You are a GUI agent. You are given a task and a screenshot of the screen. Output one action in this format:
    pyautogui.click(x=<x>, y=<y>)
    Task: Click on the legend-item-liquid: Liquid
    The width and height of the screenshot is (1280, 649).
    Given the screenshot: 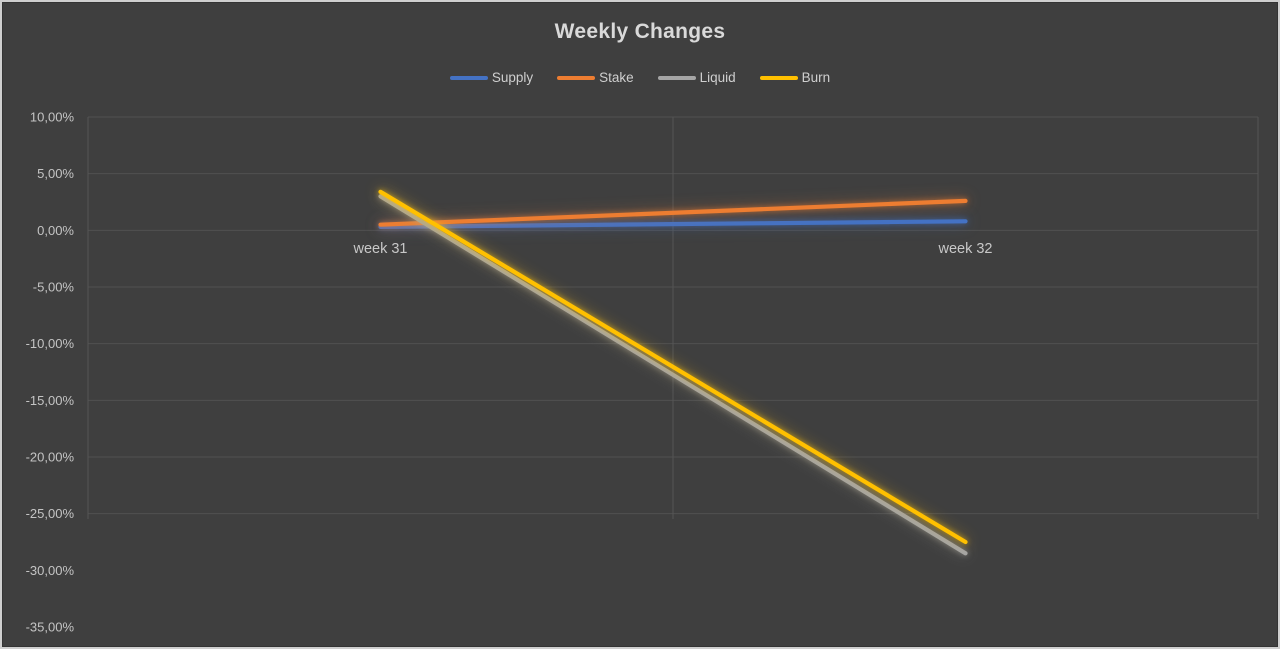 What is the action you would take?
    pyautogui.click(x=696, y=77)
    